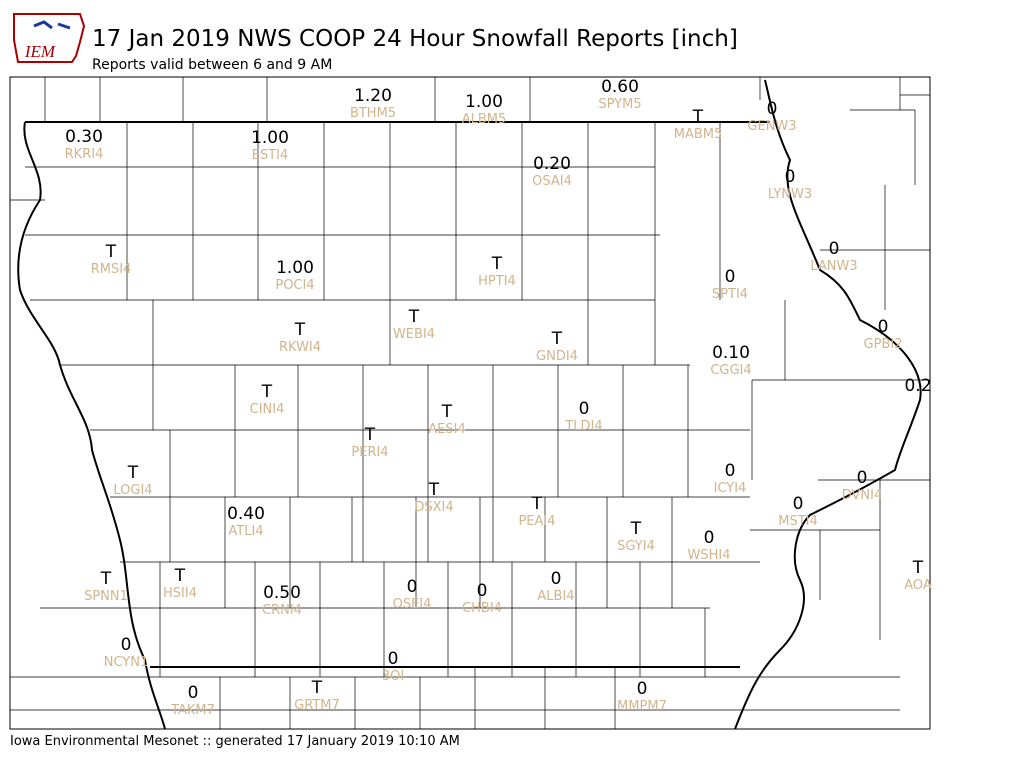 The width and height of the screenshot is (1024, 768). I want to click on station-id: SPNN1, so click(106, 596).